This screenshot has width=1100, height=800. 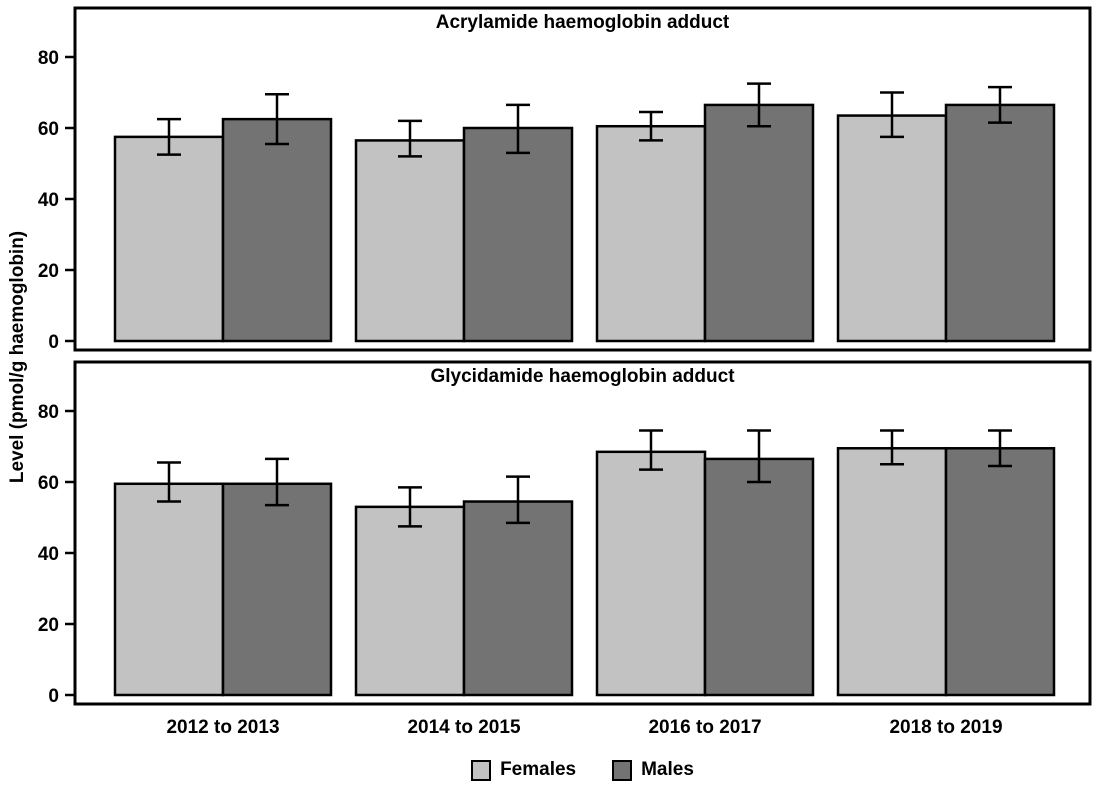 I want to click on legend: Females Males, so click(x=582, y=770).